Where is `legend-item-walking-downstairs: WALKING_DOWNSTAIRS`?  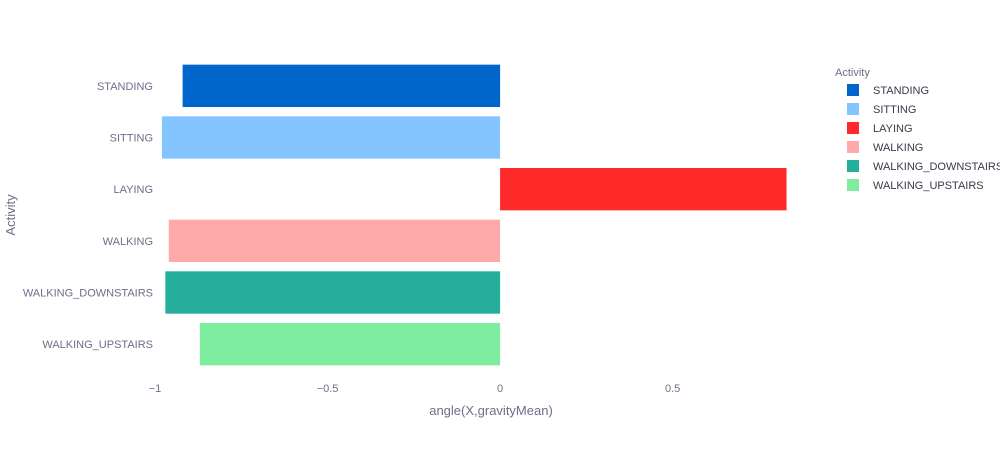
legend-item-walking-downstairs: WALKING_DOWNSTAIRS is located at coordinates (923, 166).